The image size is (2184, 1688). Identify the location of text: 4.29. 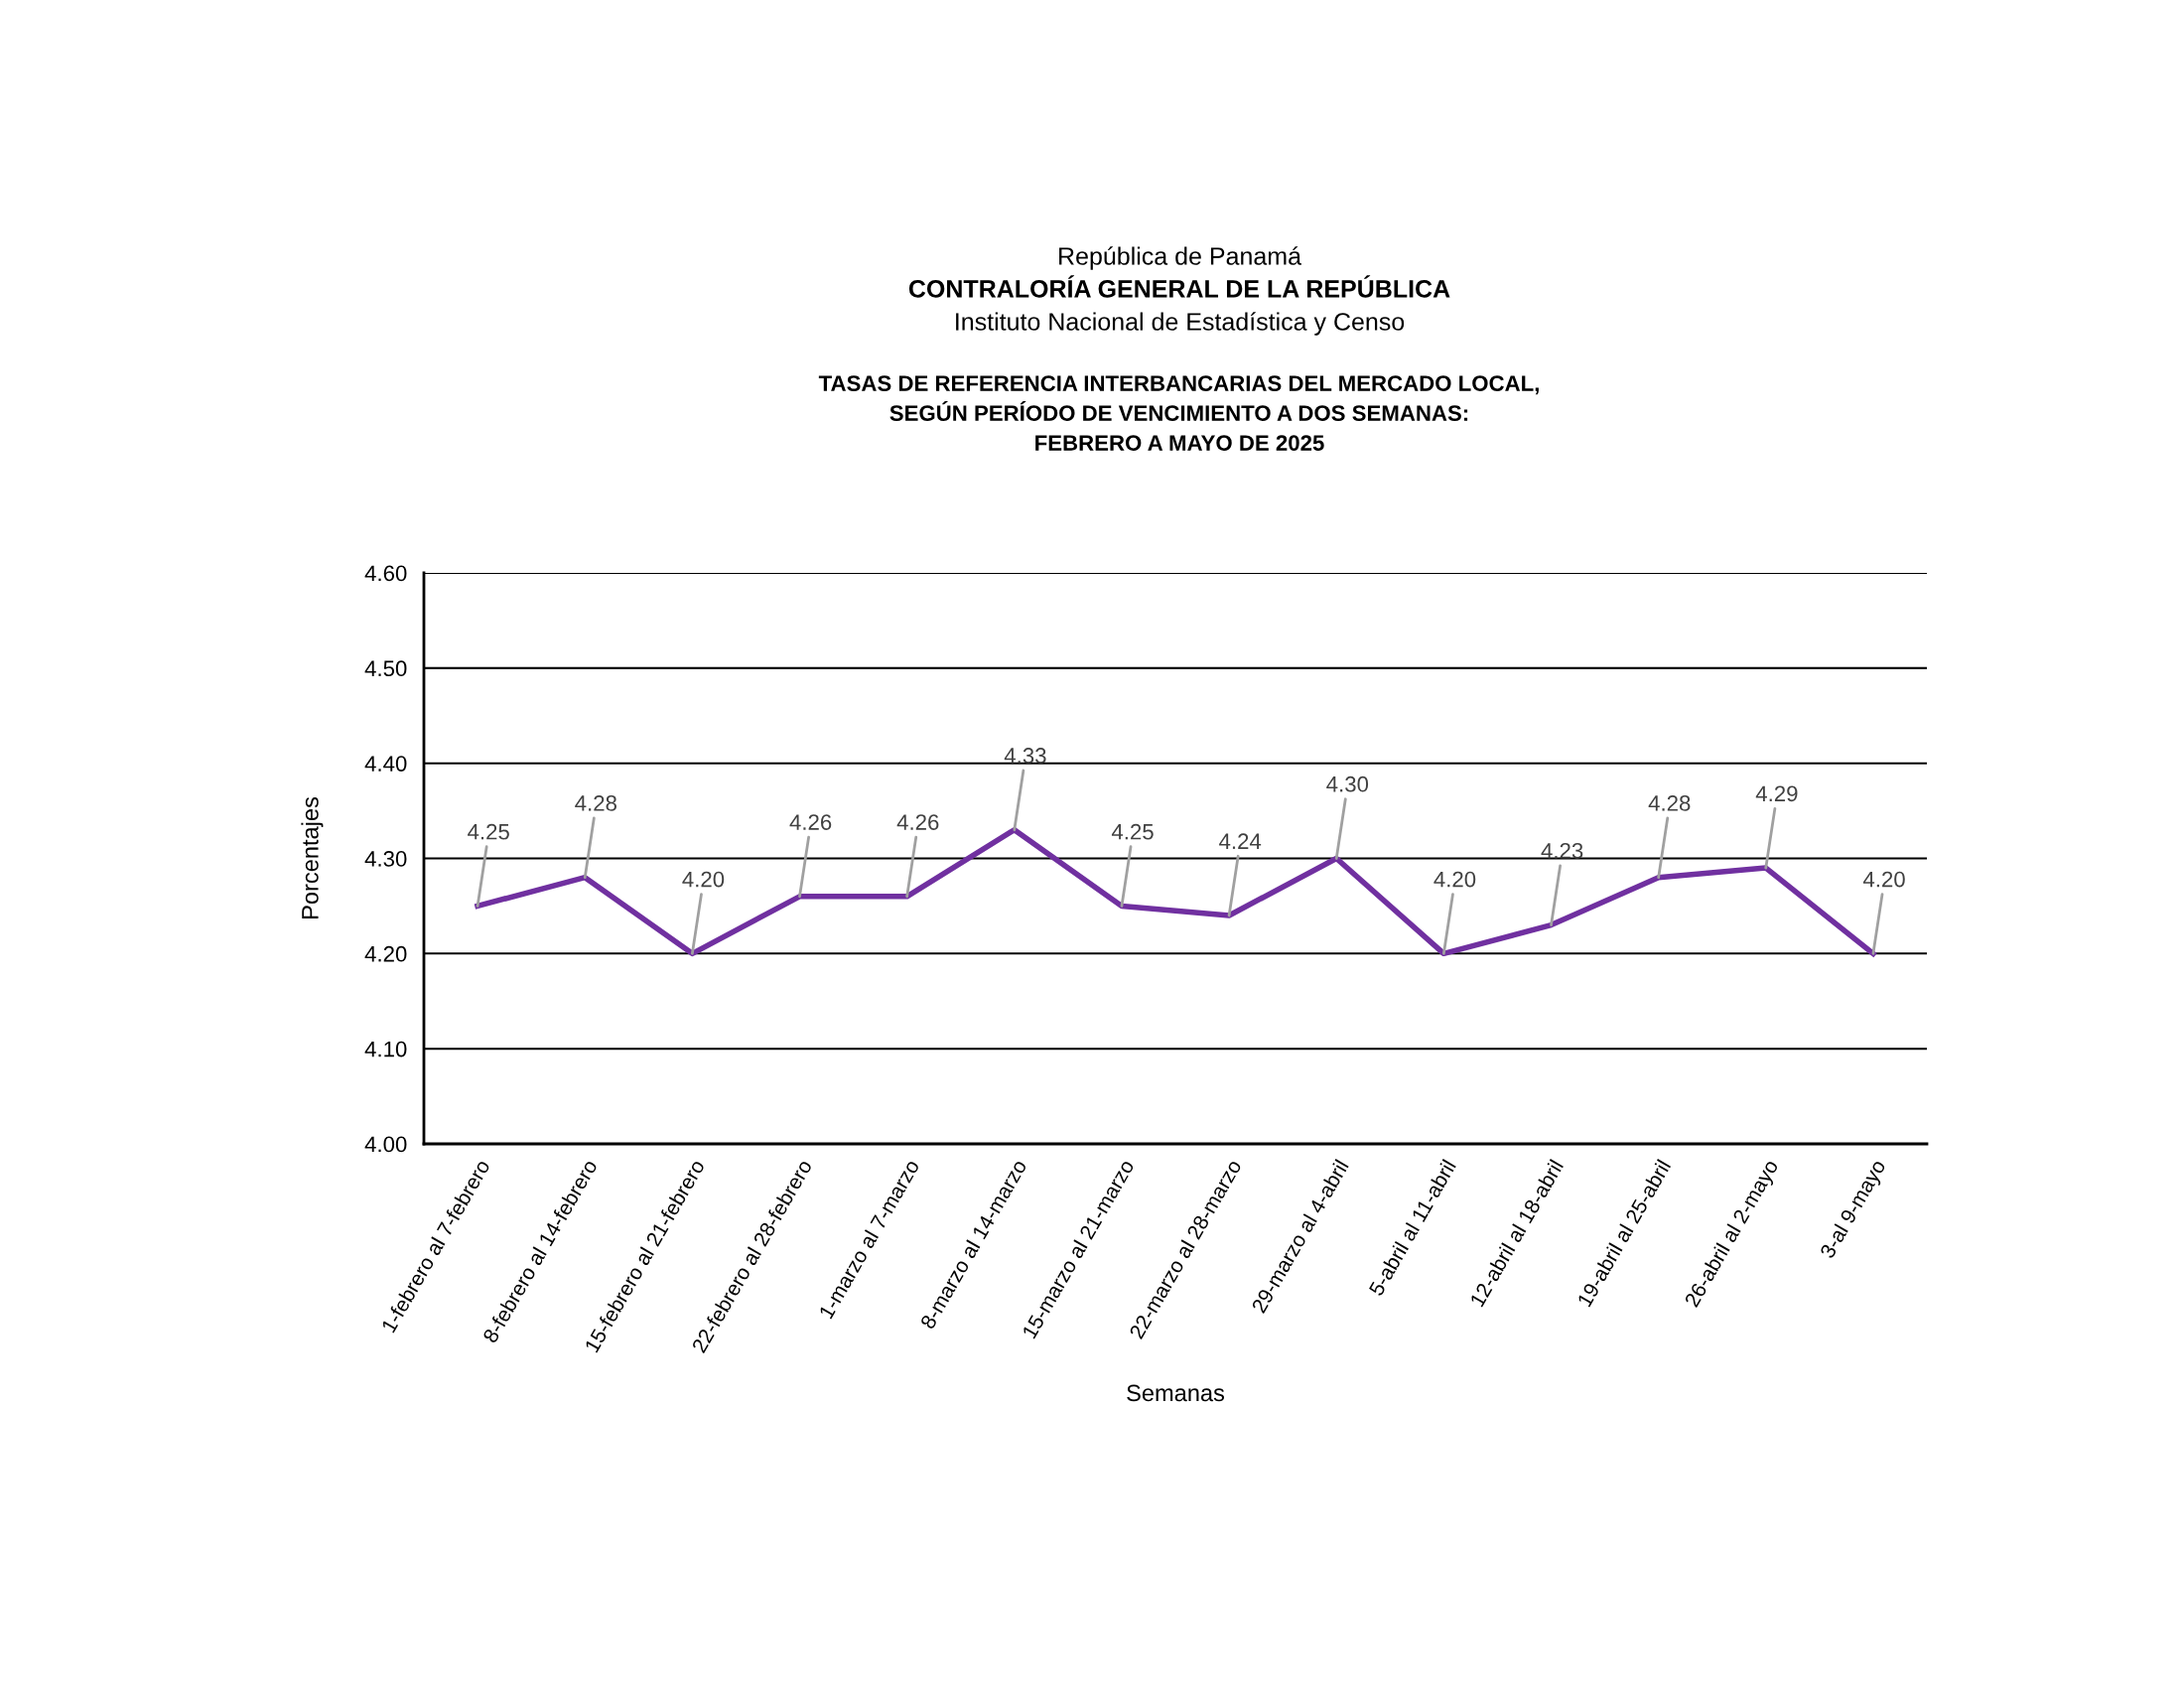
(1776, 793).